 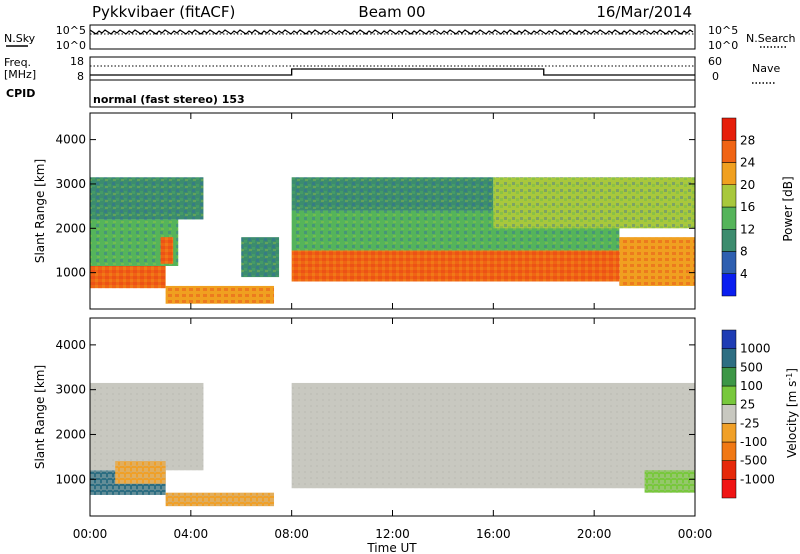 I want to click on noise-left-tick-bottom: 10^0, so click(x=71, y=45).